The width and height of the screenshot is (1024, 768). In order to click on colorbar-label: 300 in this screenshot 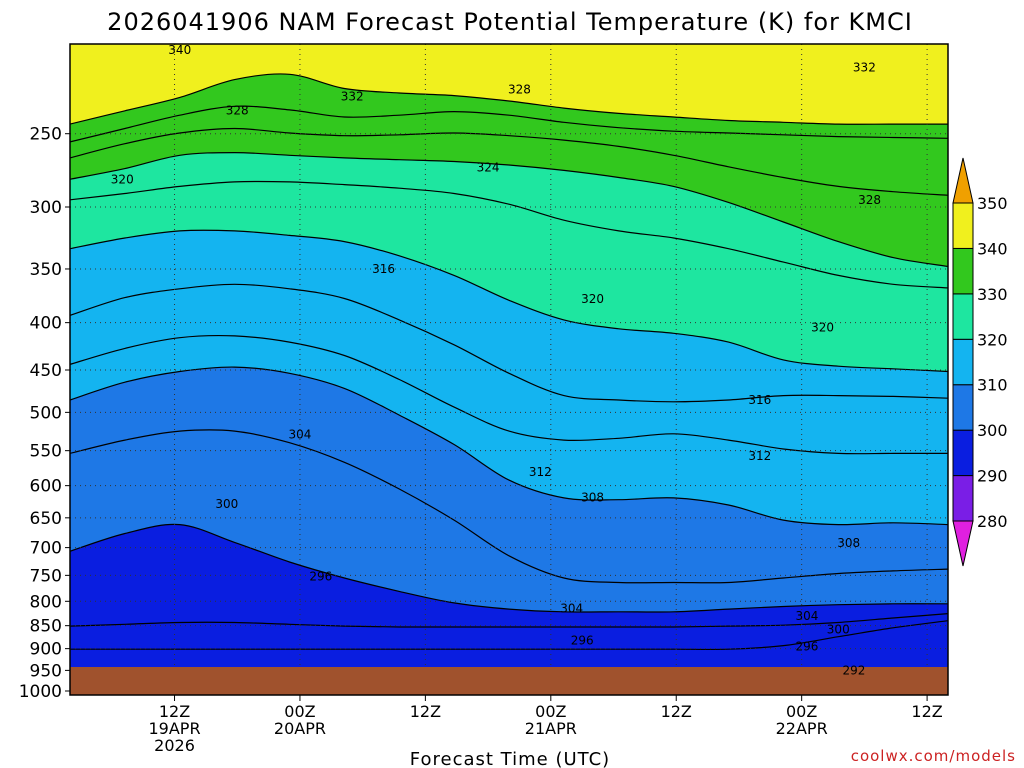, I will do `click(992, 430)`.